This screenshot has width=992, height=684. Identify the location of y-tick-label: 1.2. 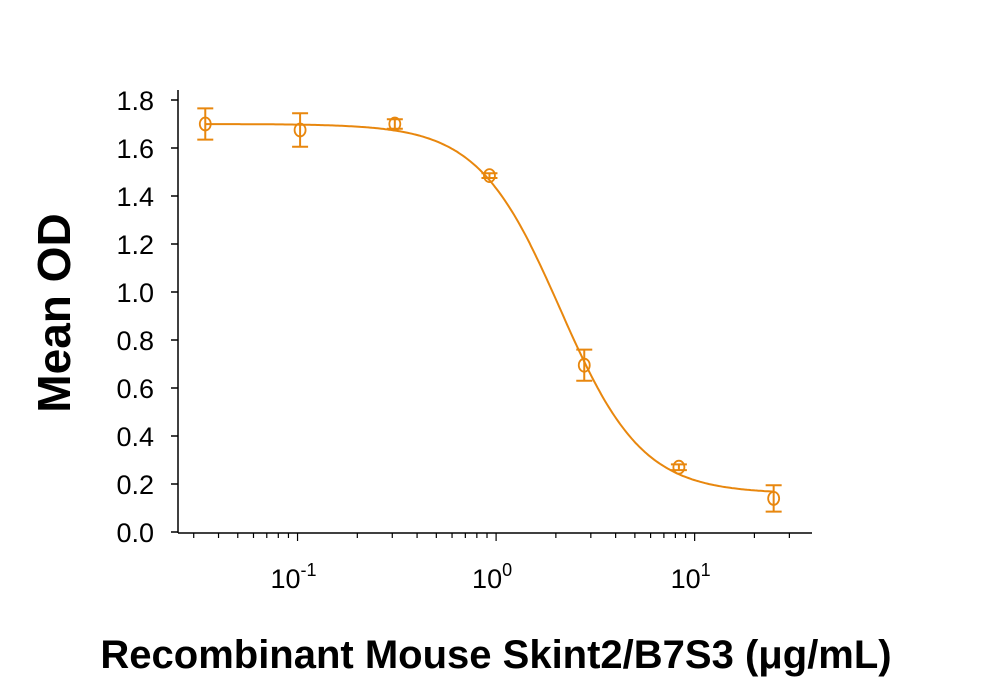
(135, 245).